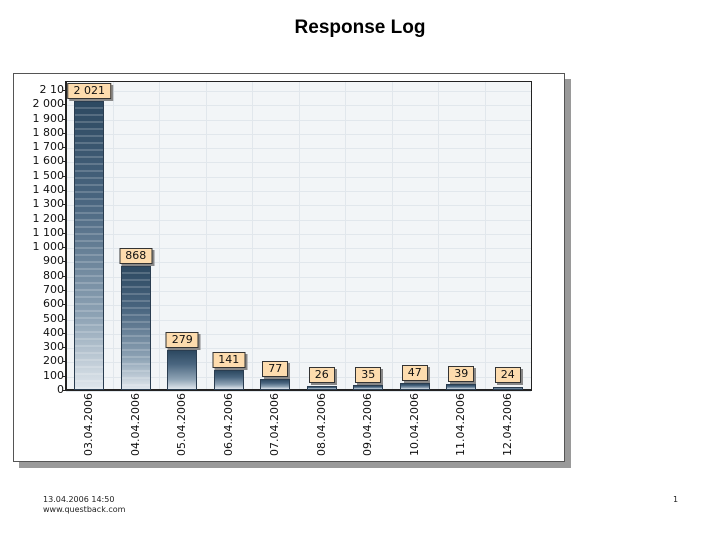 The height and width of the screenshot is (540, 720). I want to click on x-tick-label: 05.04.2006, so click(182, 424).